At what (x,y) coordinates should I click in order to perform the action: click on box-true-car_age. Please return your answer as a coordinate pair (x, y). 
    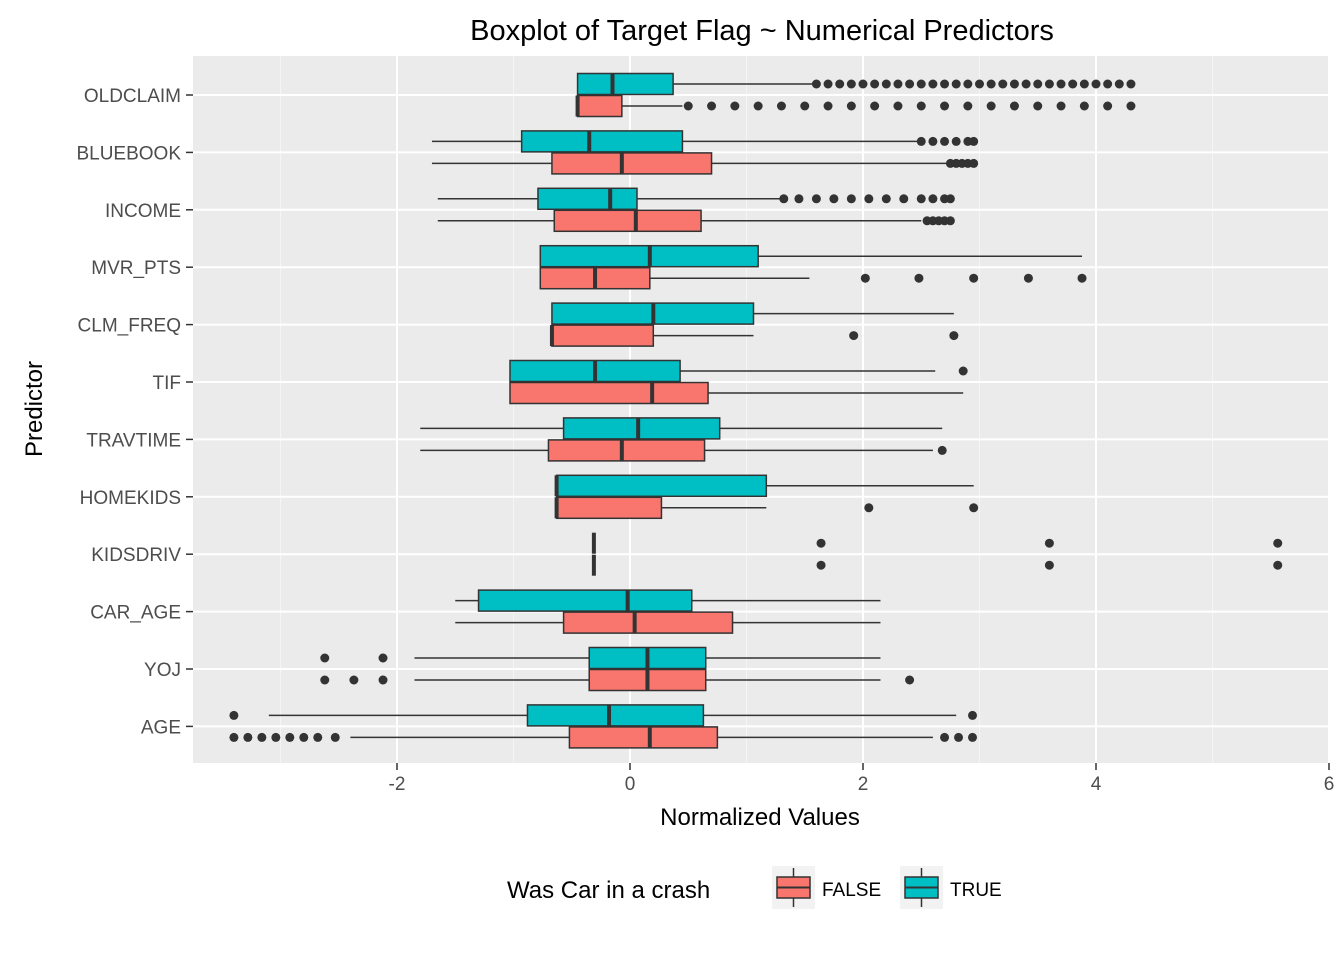
    Looking at the image, I should click on (668, 600).